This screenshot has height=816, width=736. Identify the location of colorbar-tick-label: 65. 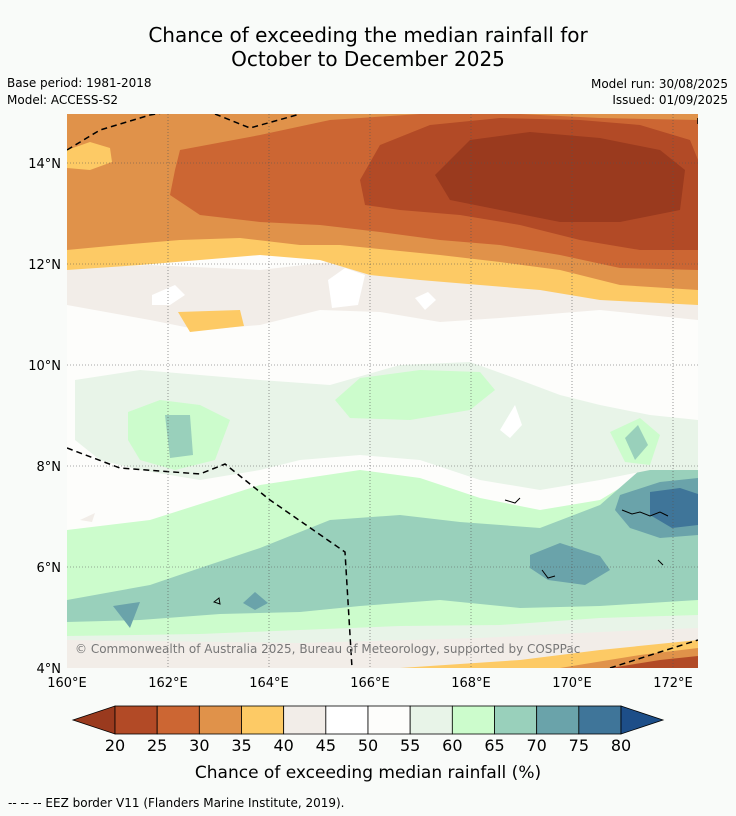
(494, 745).